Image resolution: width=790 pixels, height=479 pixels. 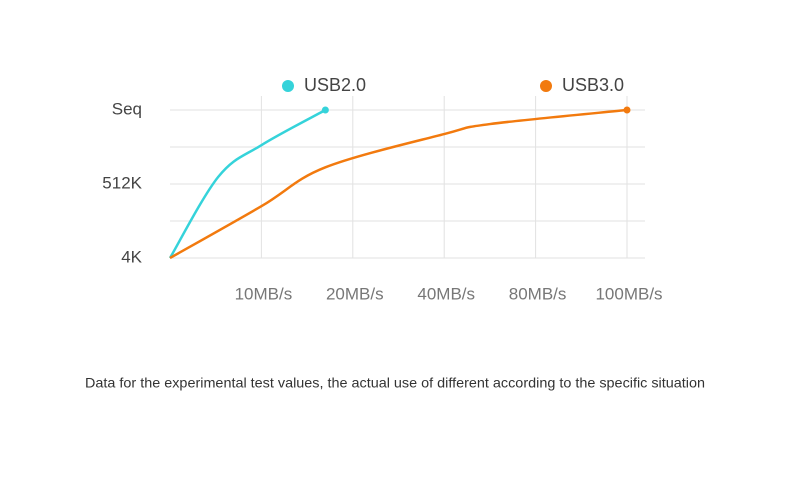 I want to click on y-tick-label: Seq, so click(x=127, y=108).